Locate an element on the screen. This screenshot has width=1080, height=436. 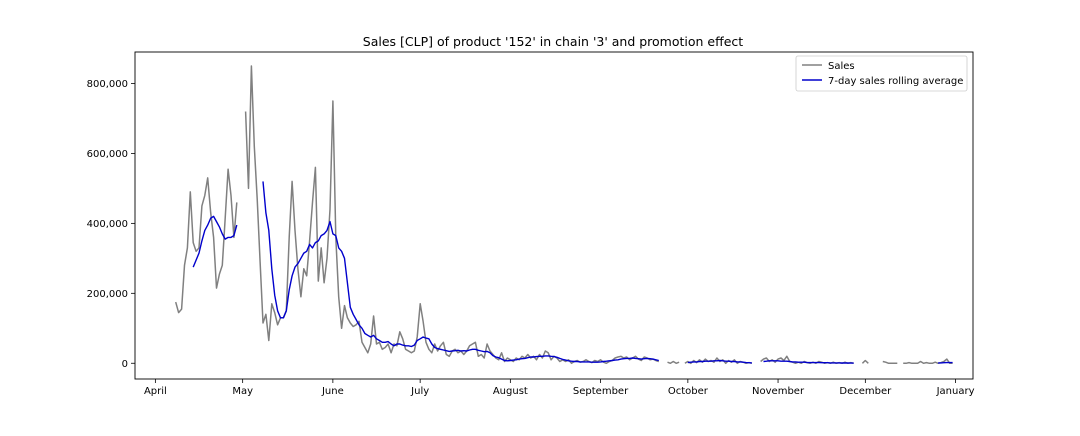
x-tick-label: January is located at coordinates (955, 391).